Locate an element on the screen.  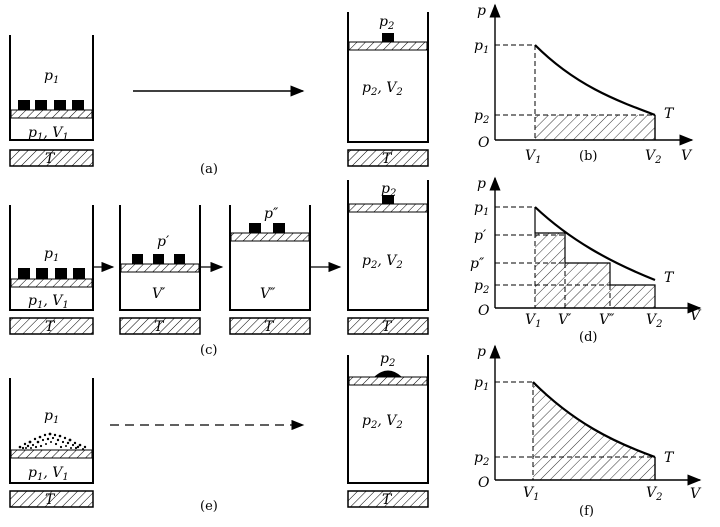
caption: (e) is located at coordinates (209, 506).